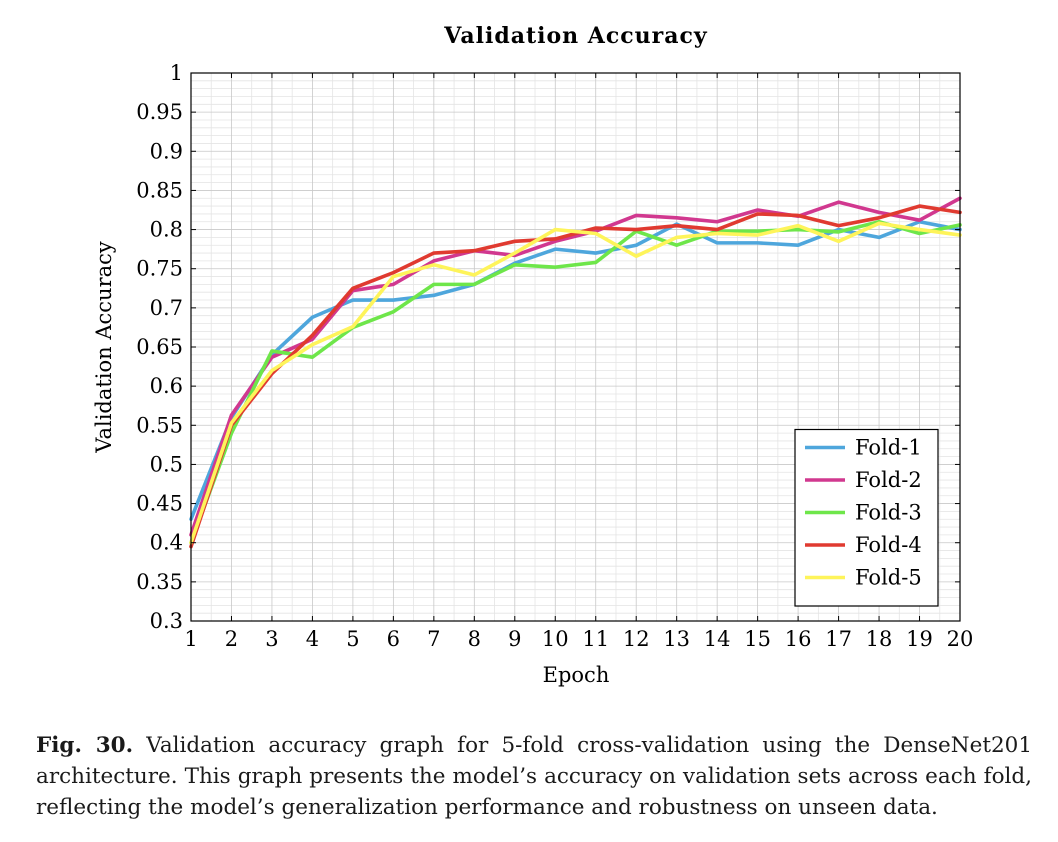 This screenshot has width=1058, height=842. Describe the element at coordinates (575, 36) in the screenshot. I see `chart-title: Validation Accuracy` at that location.